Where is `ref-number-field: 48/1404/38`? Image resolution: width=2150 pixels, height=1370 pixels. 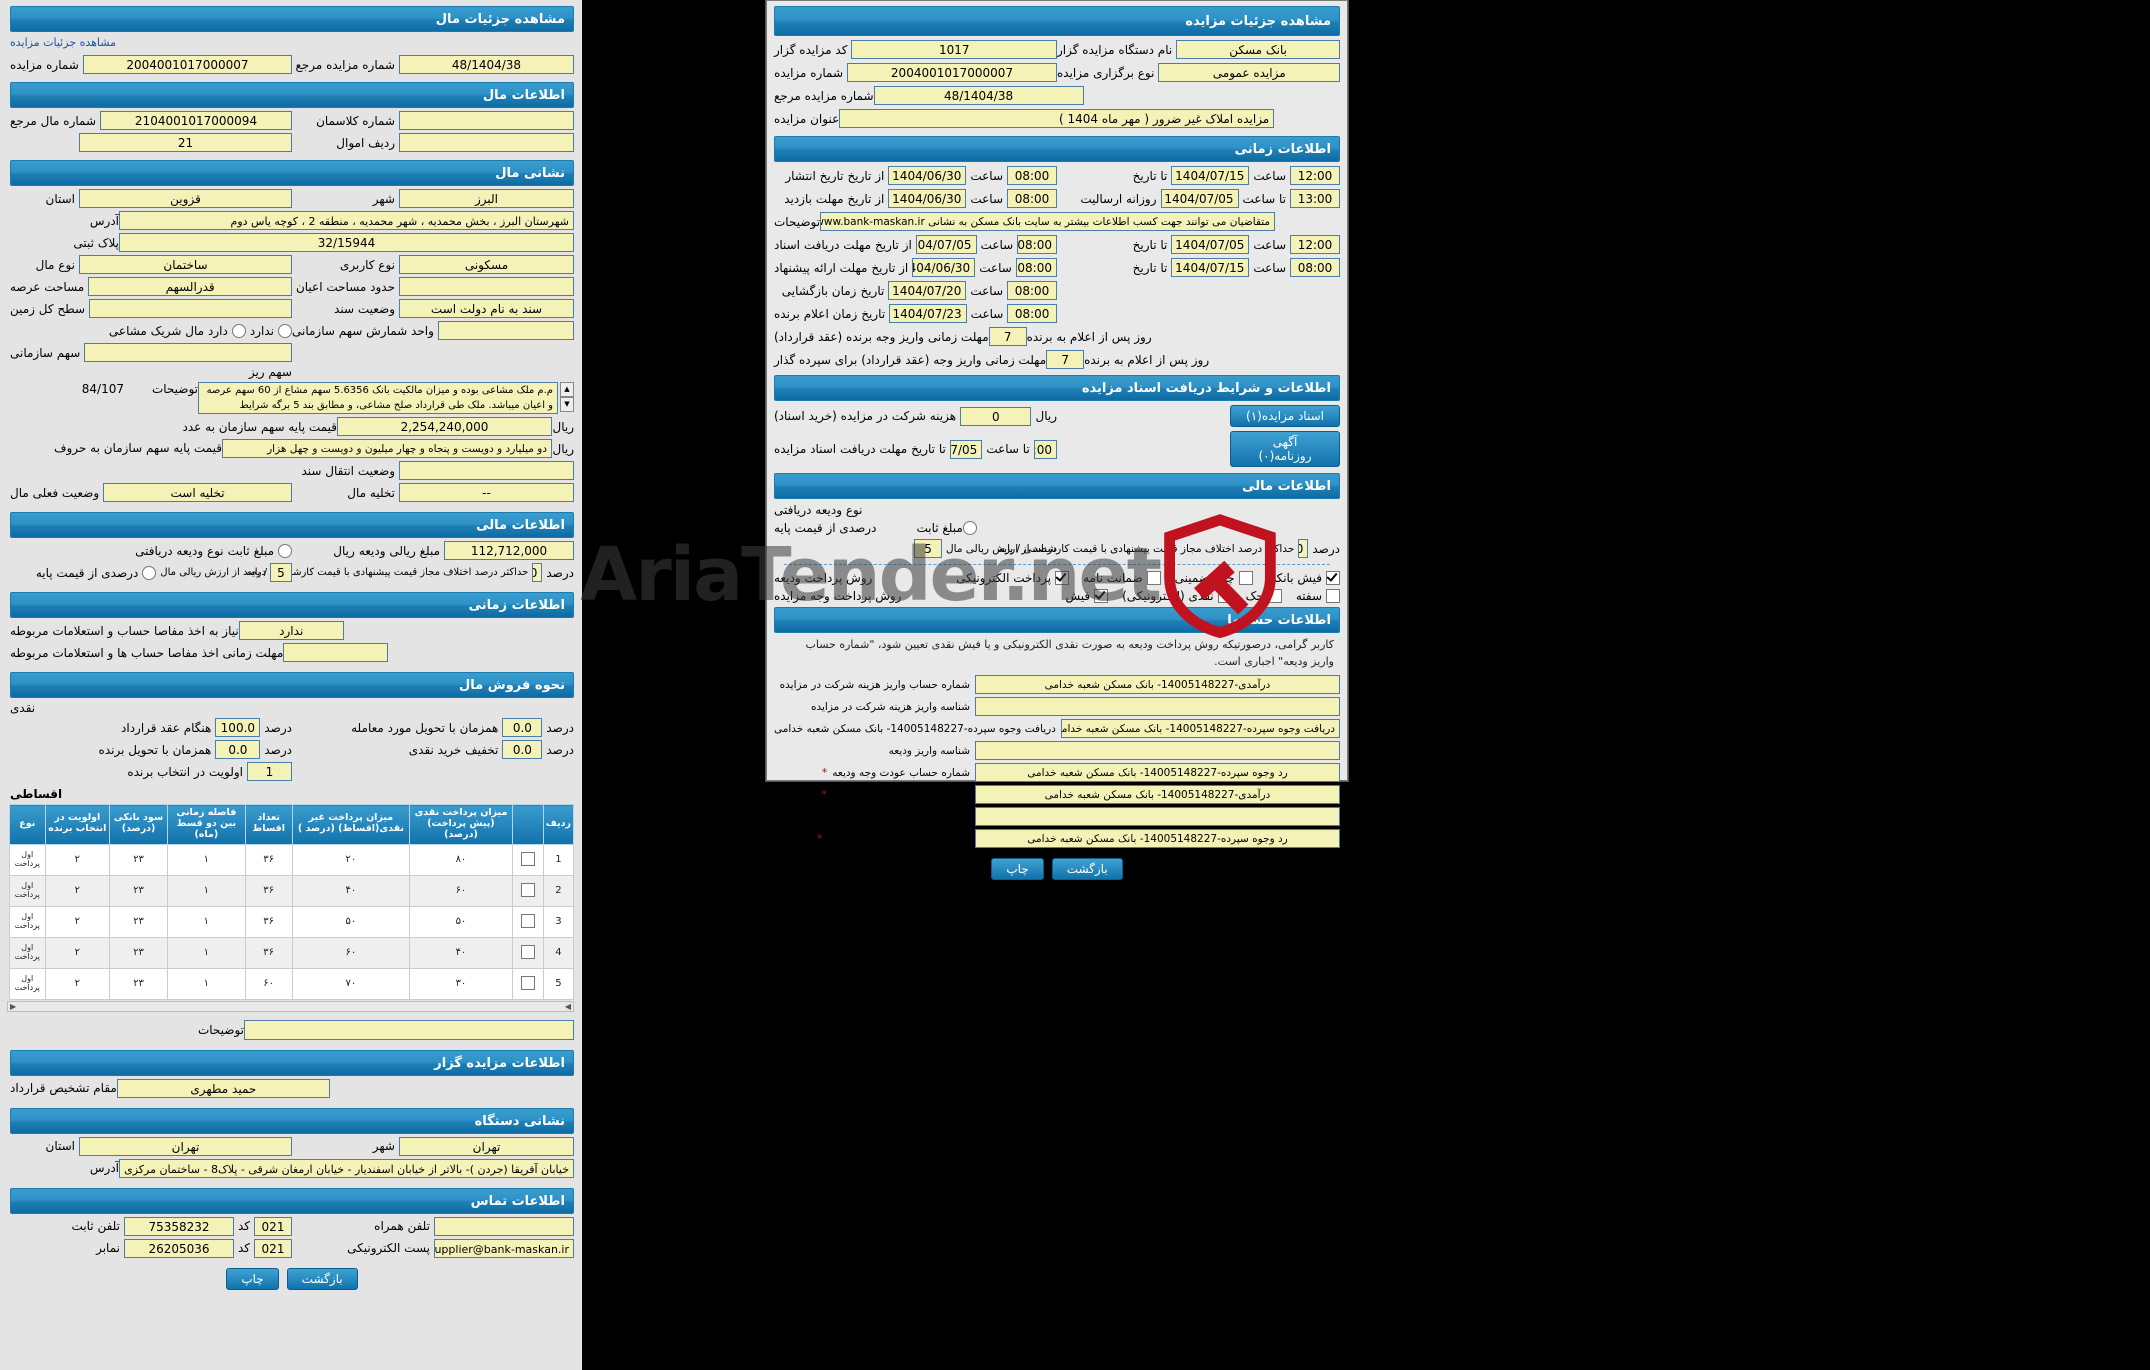
ref-number-field: 48/1404/38 is located at coordinates (486, 64).